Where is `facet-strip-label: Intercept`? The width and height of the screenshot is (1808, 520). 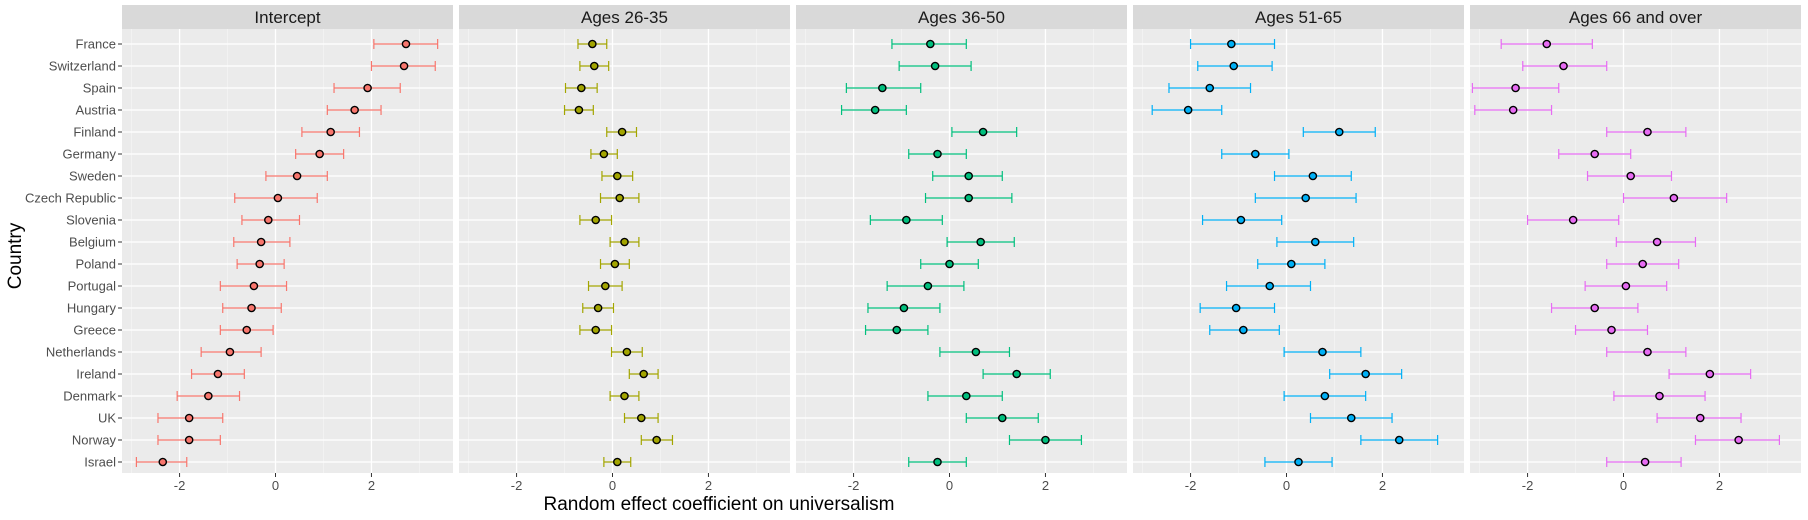 facet-strip-label: Intercept is located at coordinates (287, 17).